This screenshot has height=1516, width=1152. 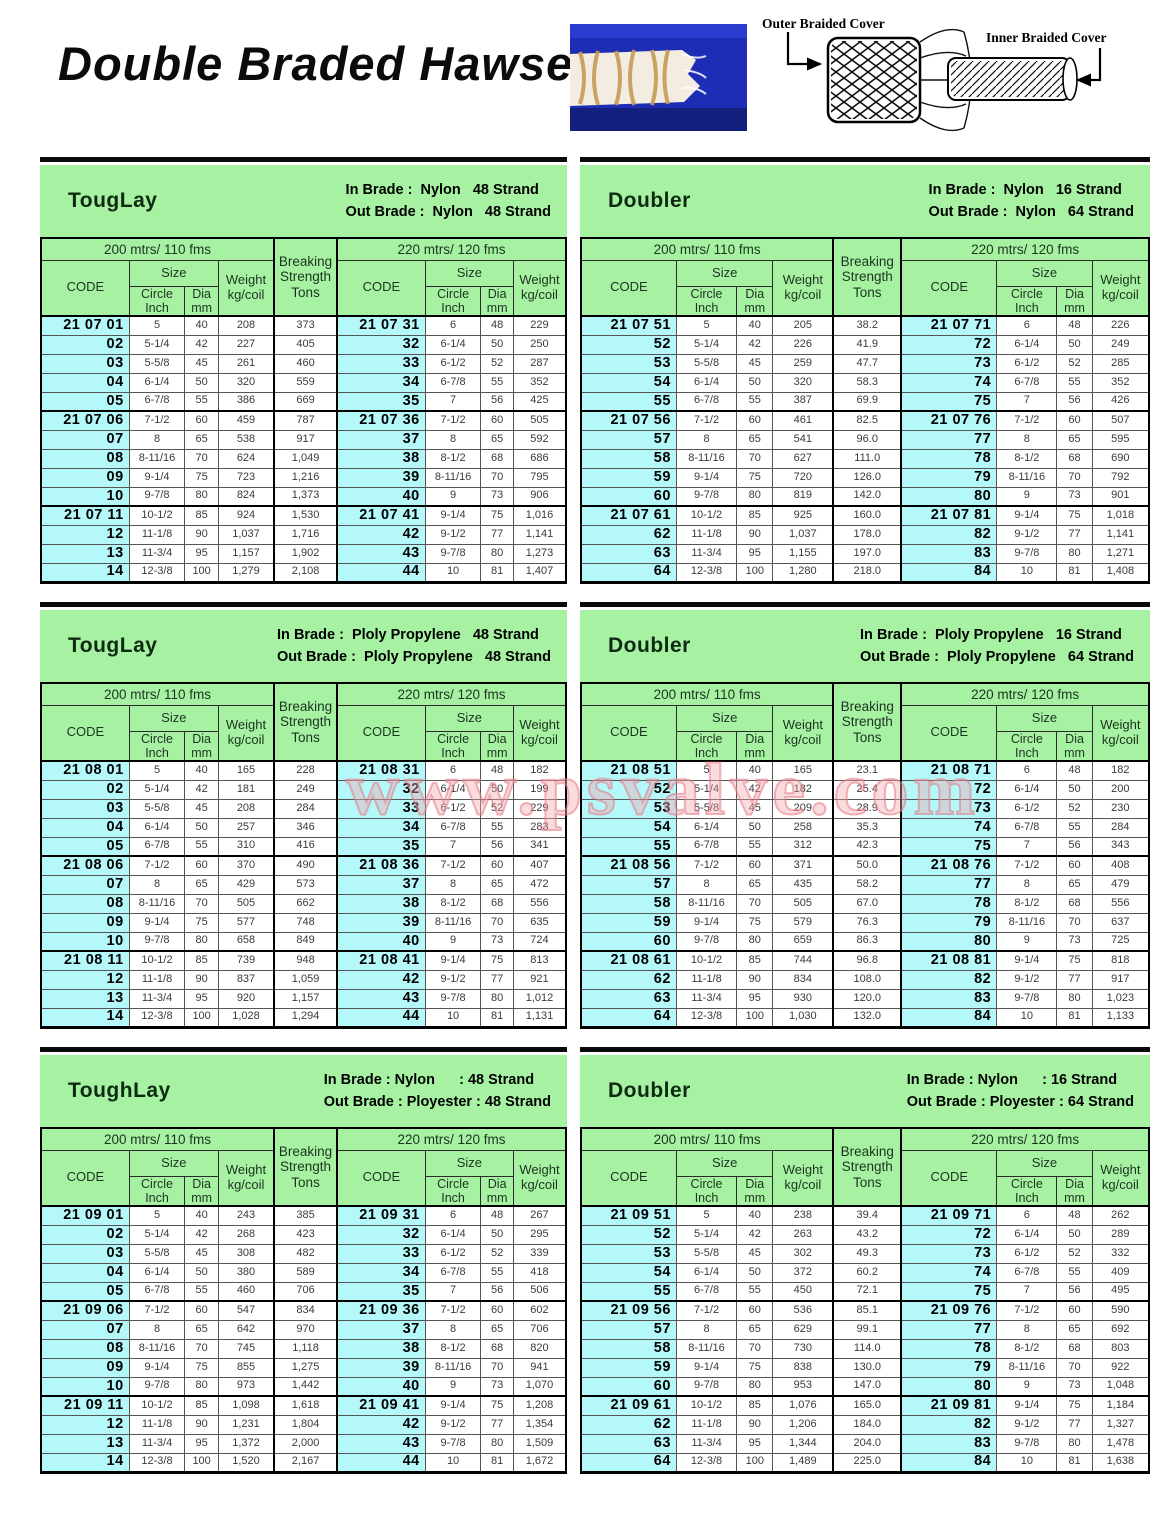 What do you see at coordinates (1027, 979) in the screenshot?
I see `circle-inch-cell: 9-1/2` at bounding box center [1027, 979].